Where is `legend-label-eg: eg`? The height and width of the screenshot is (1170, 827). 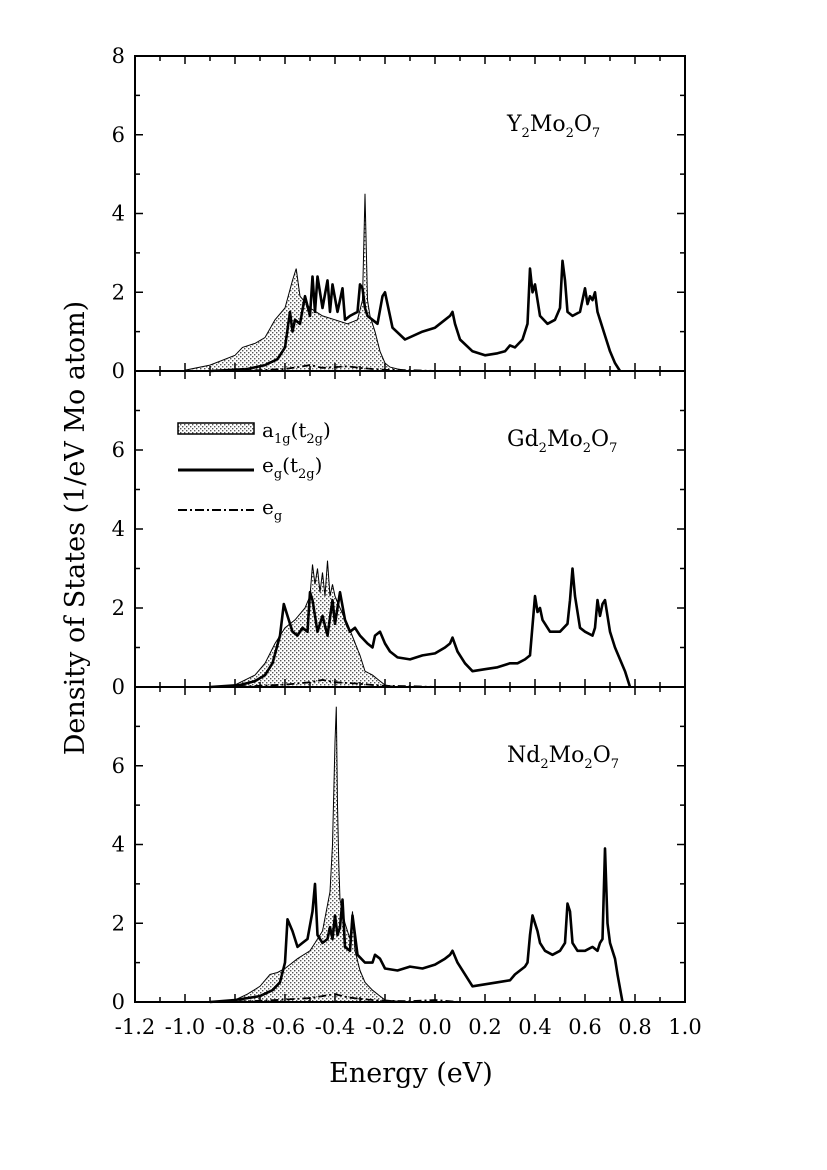
legend-label-eg: eg is located at coordinates (272, 509).